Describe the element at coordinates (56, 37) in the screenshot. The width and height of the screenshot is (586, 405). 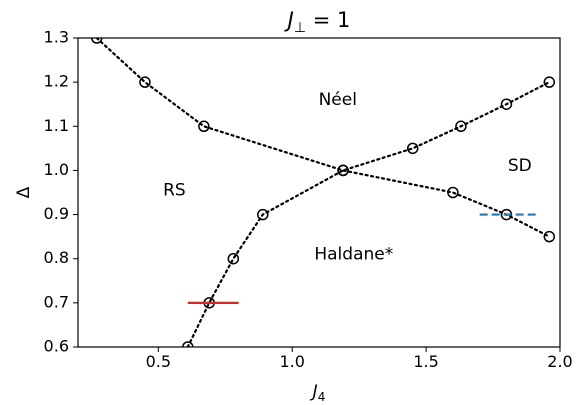
I see `y-tick-label: 1.3` at that location.